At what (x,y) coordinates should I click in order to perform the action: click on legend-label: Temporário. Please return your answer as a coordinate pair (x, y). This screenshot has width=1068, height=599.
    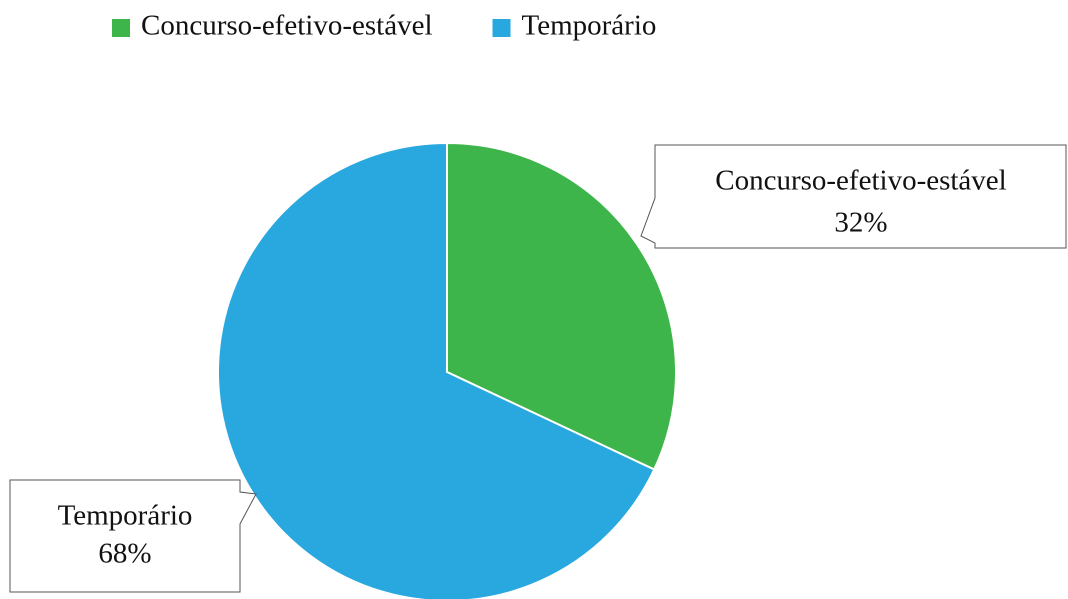
    Looking at the image, I should click on (589, 26).